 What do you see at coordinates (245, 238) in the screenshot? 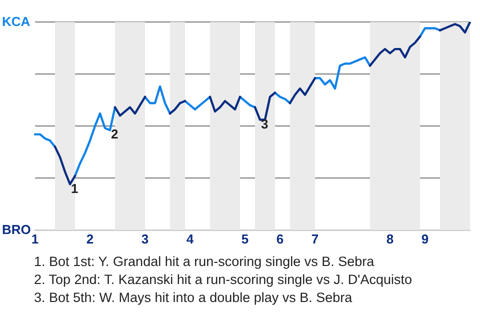
I see `x-tick-label: 5` at bounding box center [245, 238].